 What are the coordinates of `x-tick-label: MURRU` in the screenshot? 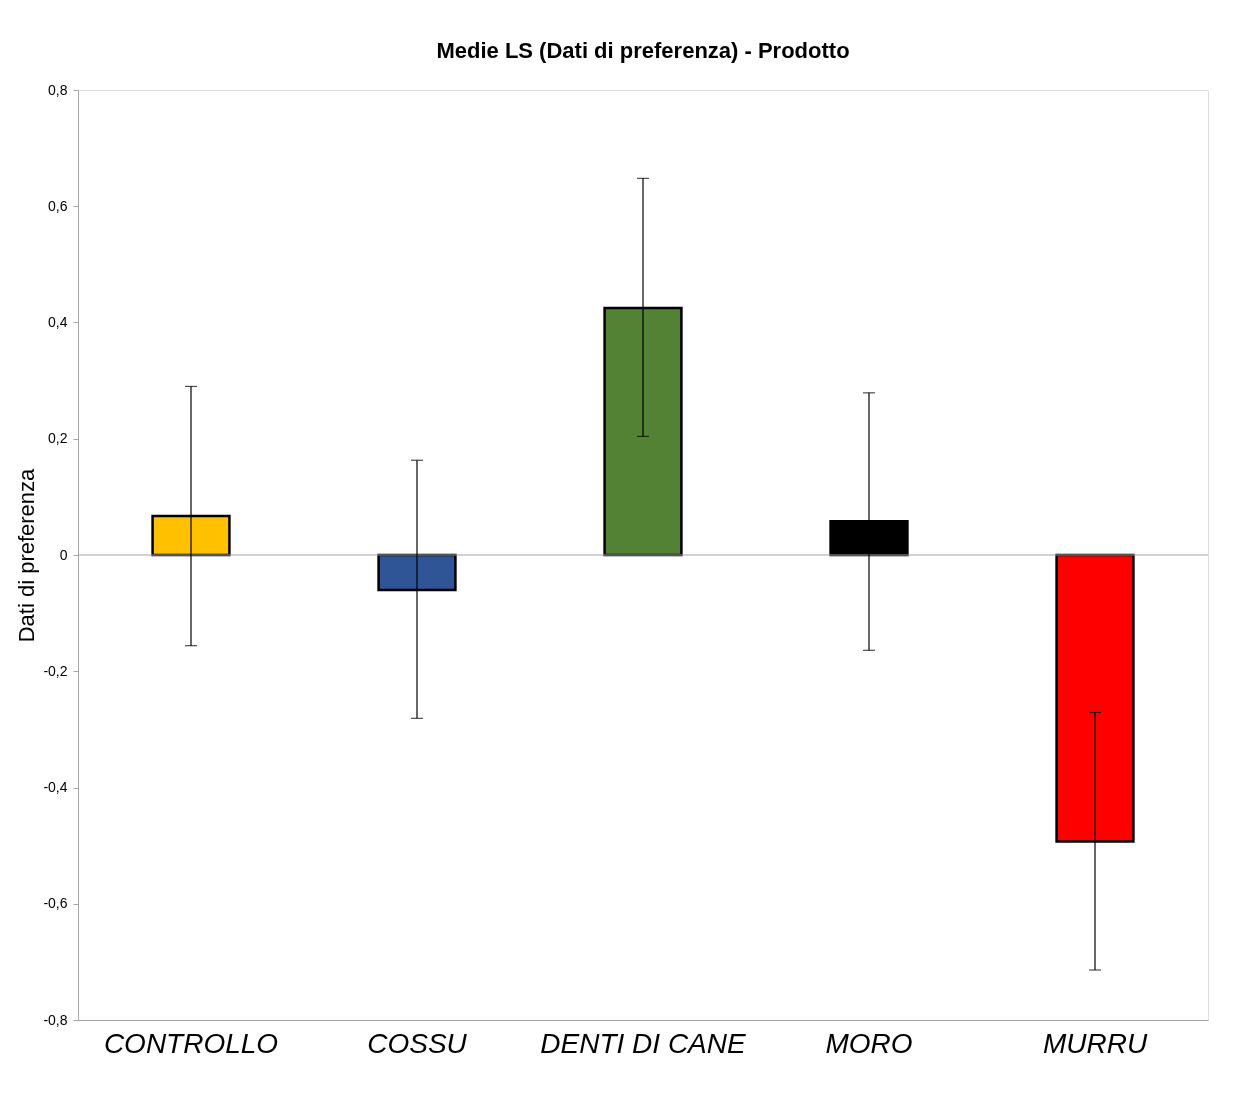 It's located at (1095, 1043).